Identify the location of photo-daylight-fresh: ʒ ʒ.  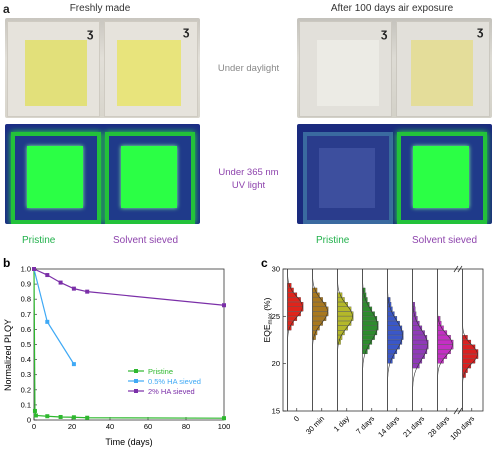
(102, 68).